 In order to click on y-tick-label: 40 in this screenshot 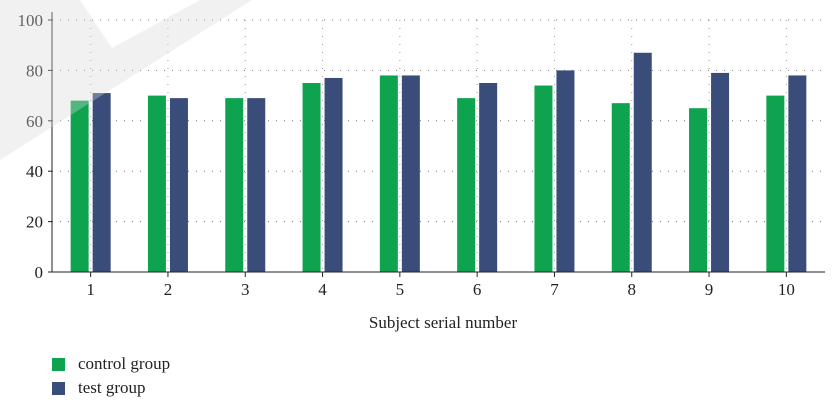, I will do `click(34, 171)`.